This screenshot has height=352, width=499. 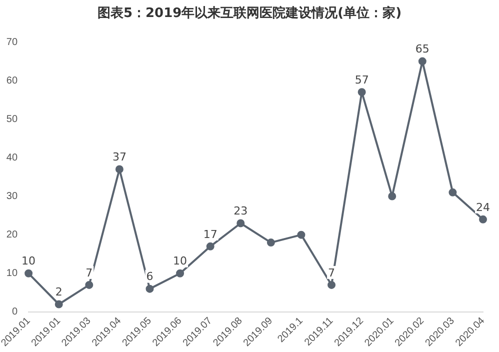 What do you see at coordinates (58, 292) in the screenshot?
I see `data-label: 2` at bounding box center [58, 292].